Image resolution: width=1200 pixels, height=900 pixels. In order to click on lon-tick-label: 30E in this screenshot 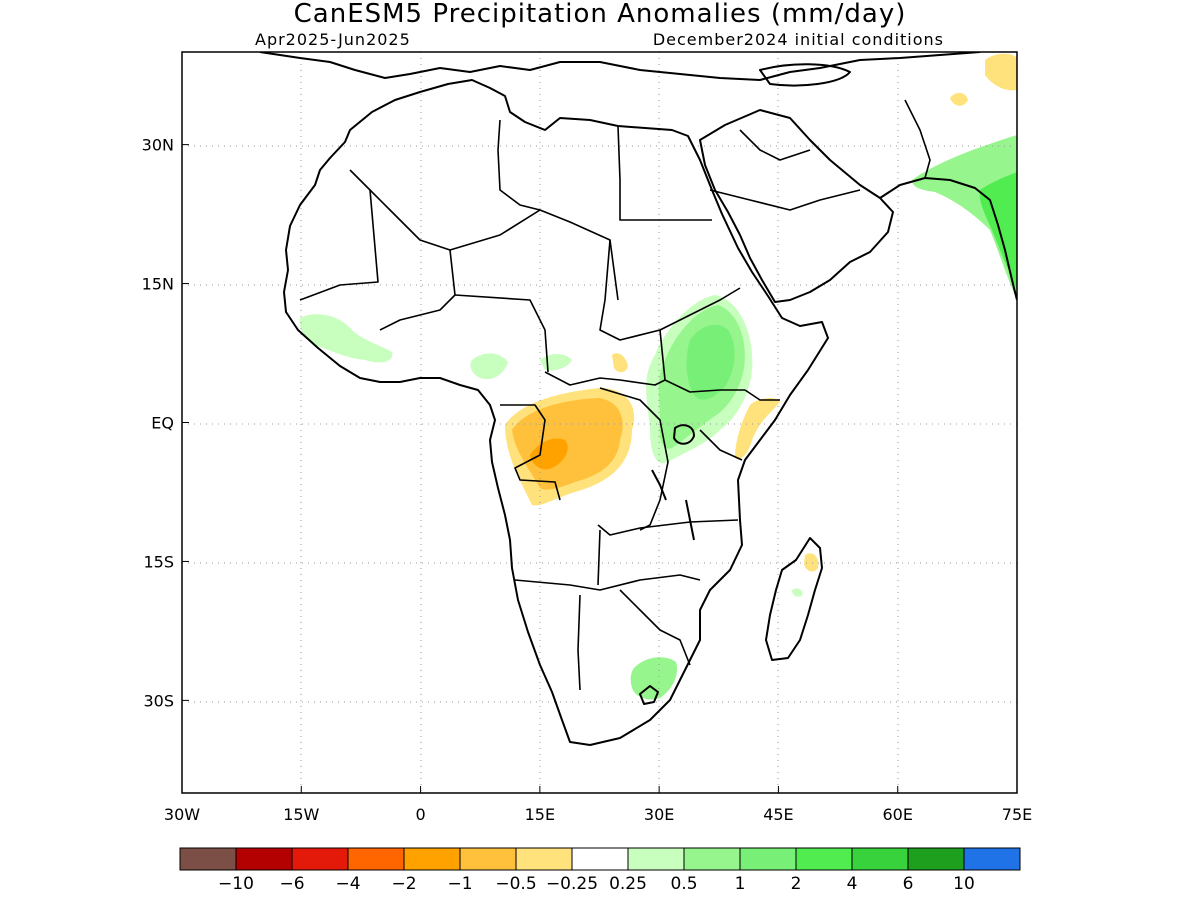, I will do `click(659, 814)`.